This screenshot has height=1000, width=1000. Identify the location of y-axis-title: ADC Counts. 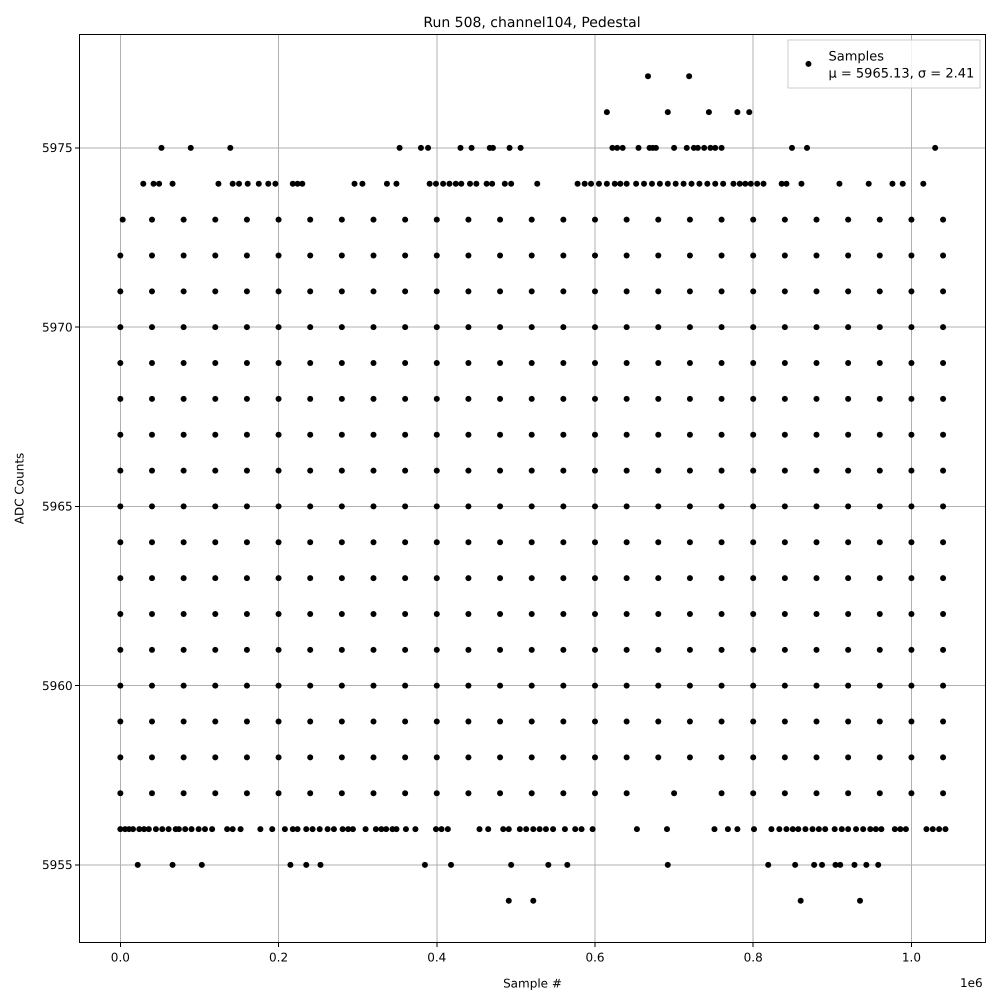
(19, 488).